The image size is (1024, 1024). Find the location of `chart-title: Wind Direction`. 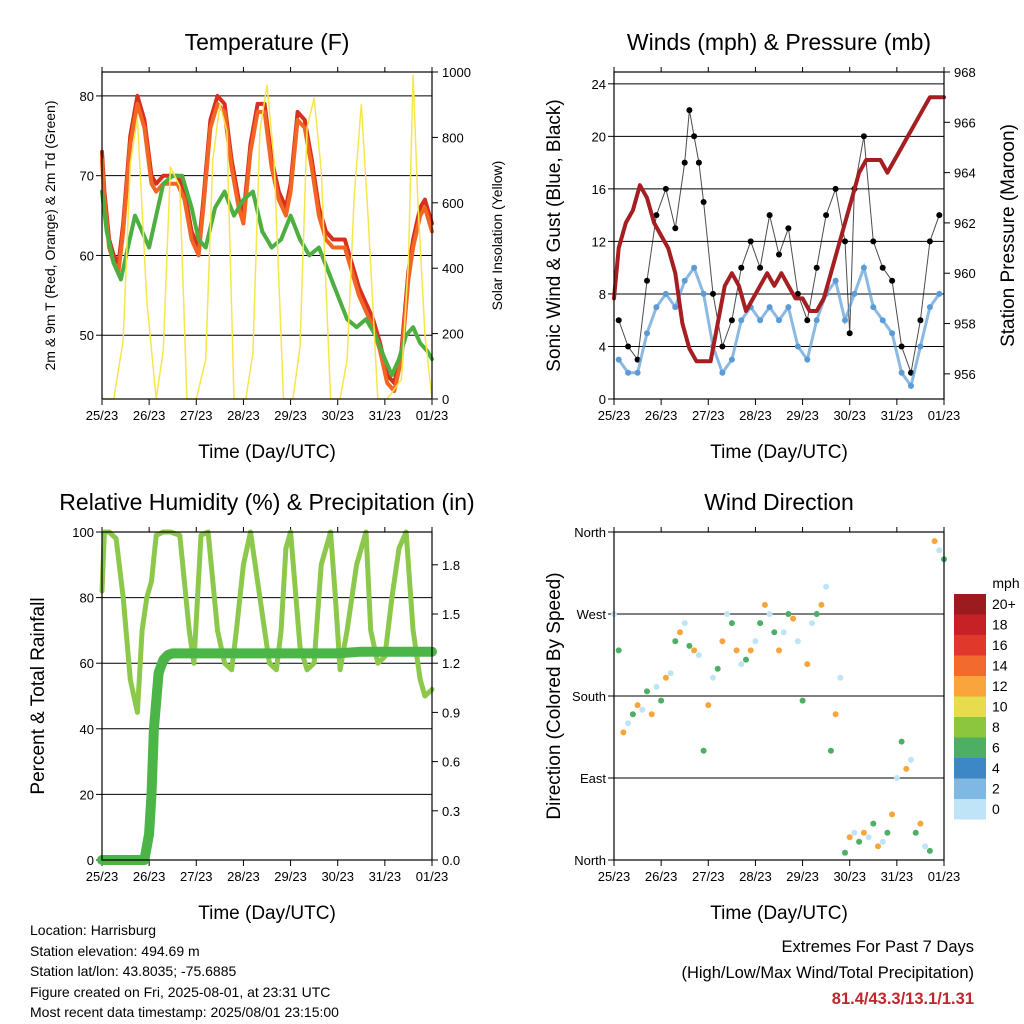

chart-title: Wind Direction is located at coordinates (779, 502).